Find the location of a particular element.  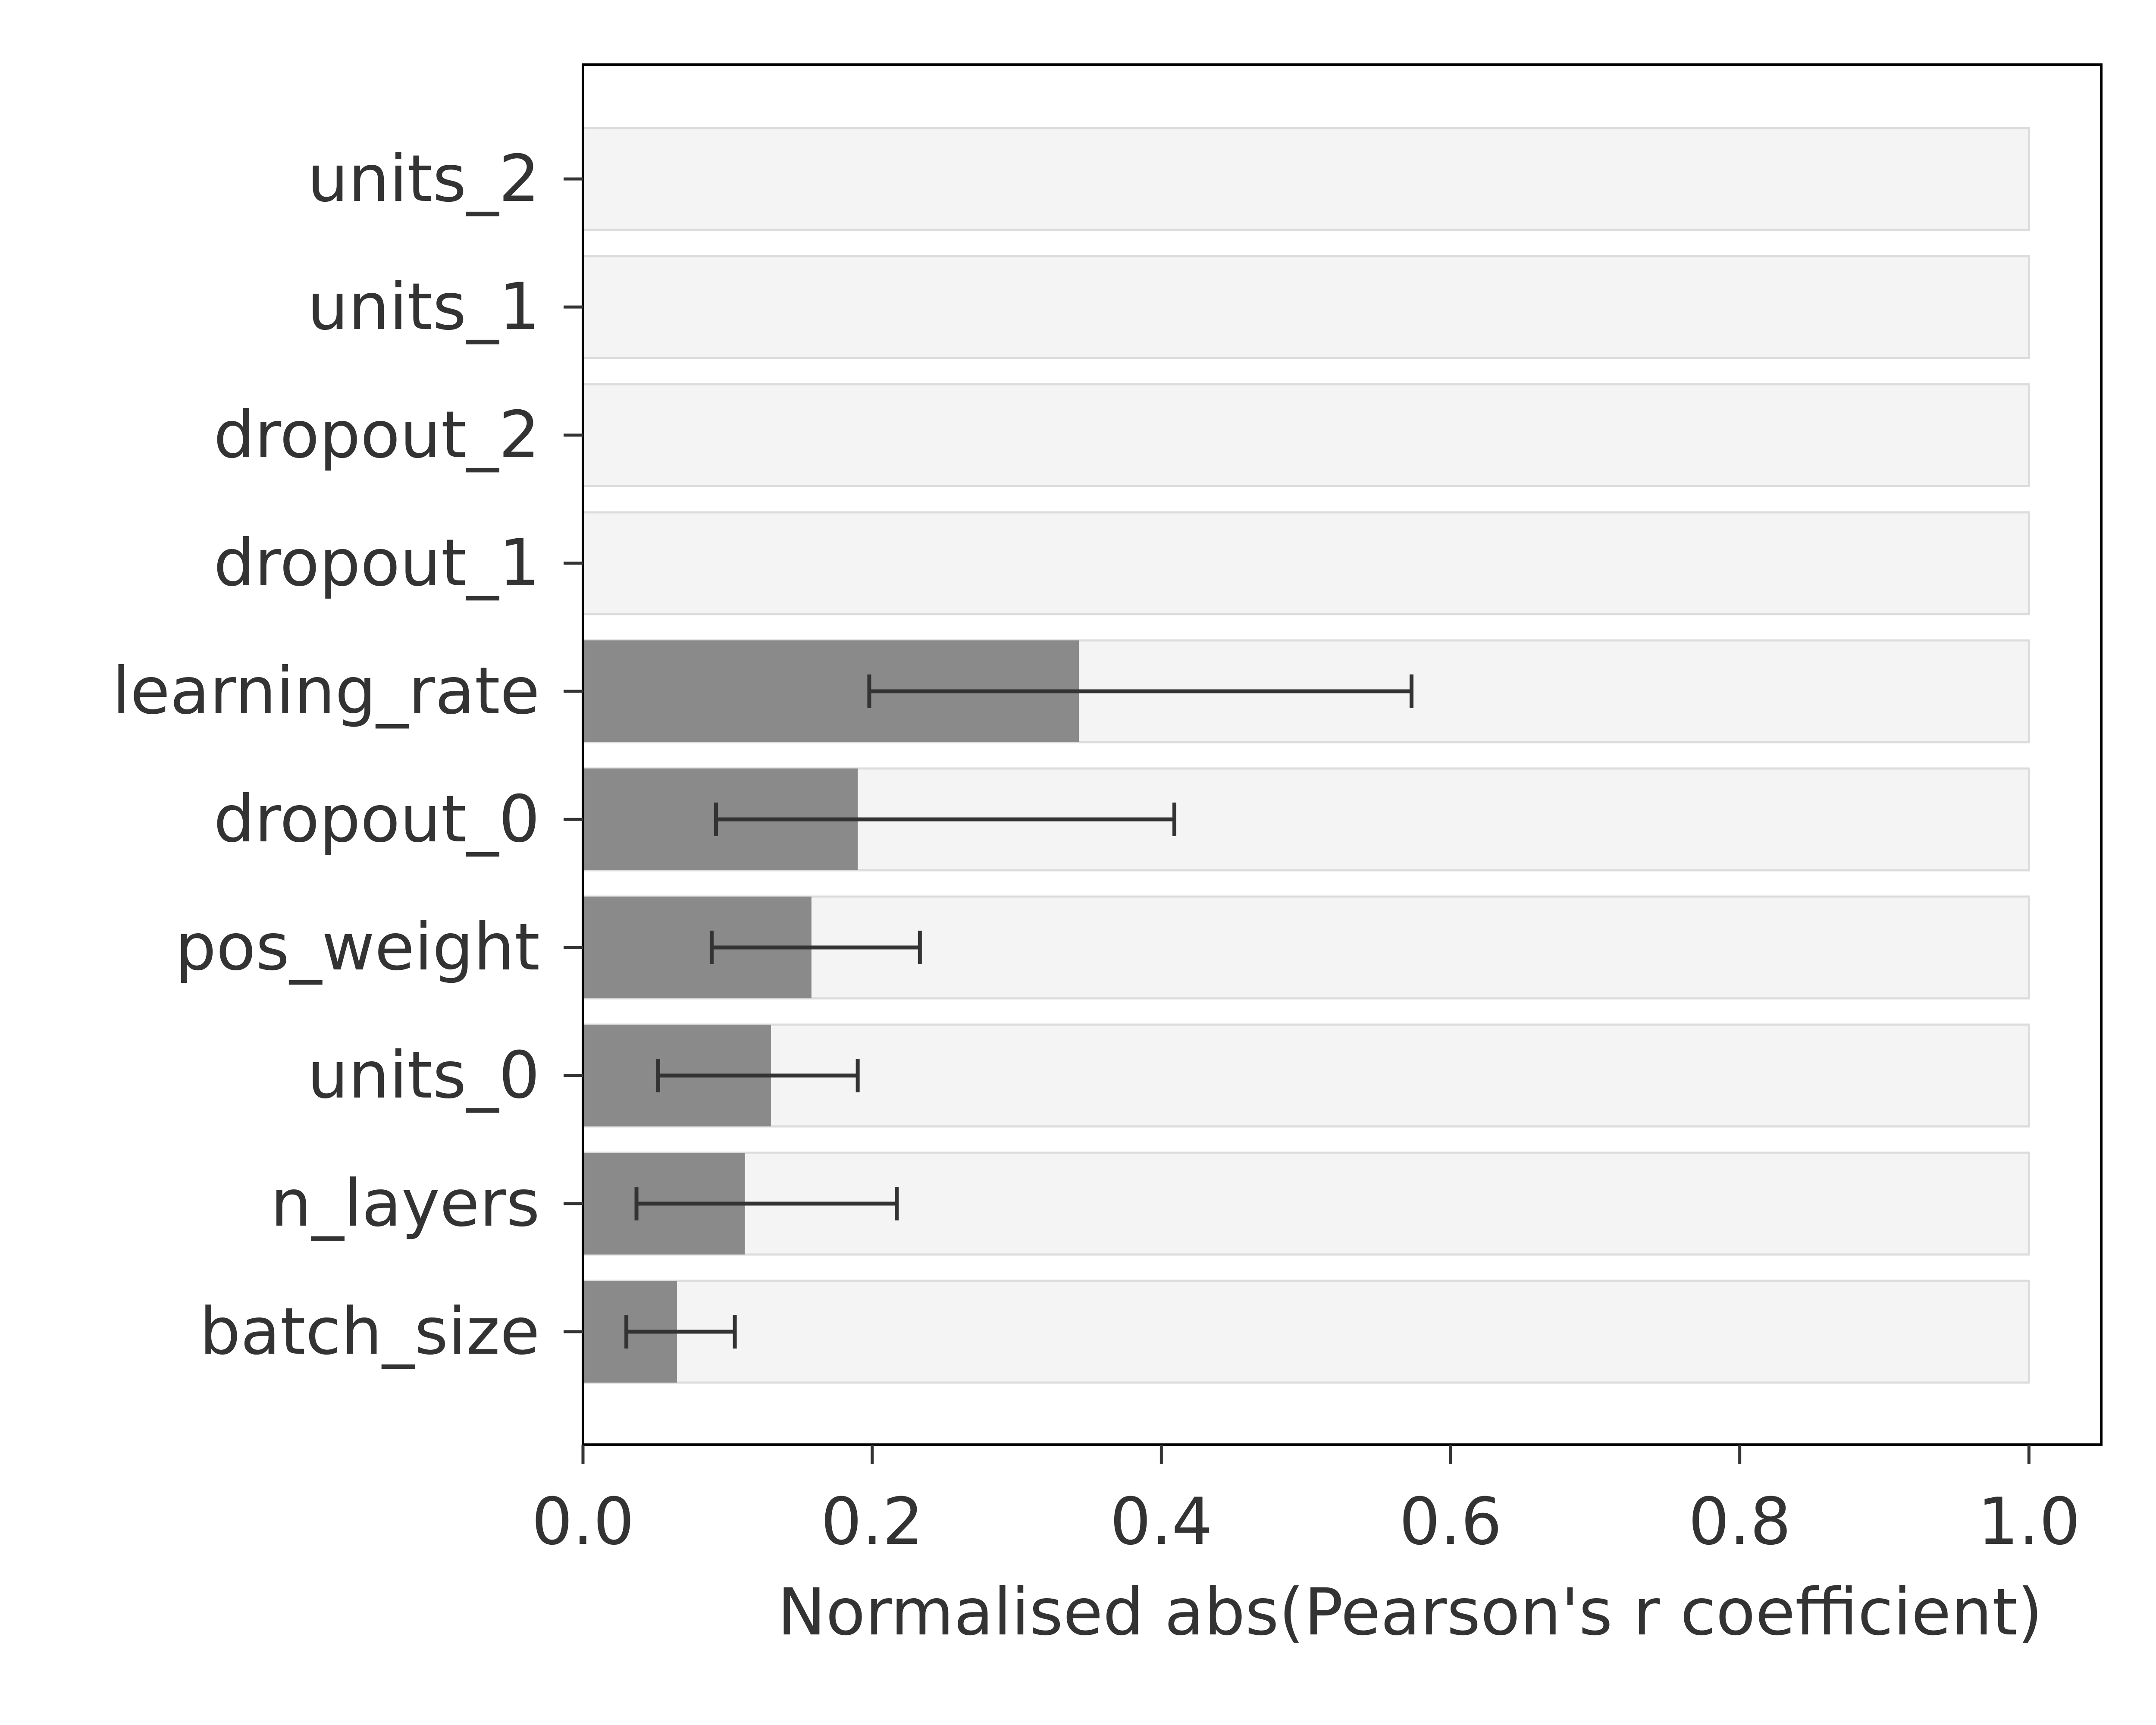

error-bars is located at coordinates (1018, 1011).